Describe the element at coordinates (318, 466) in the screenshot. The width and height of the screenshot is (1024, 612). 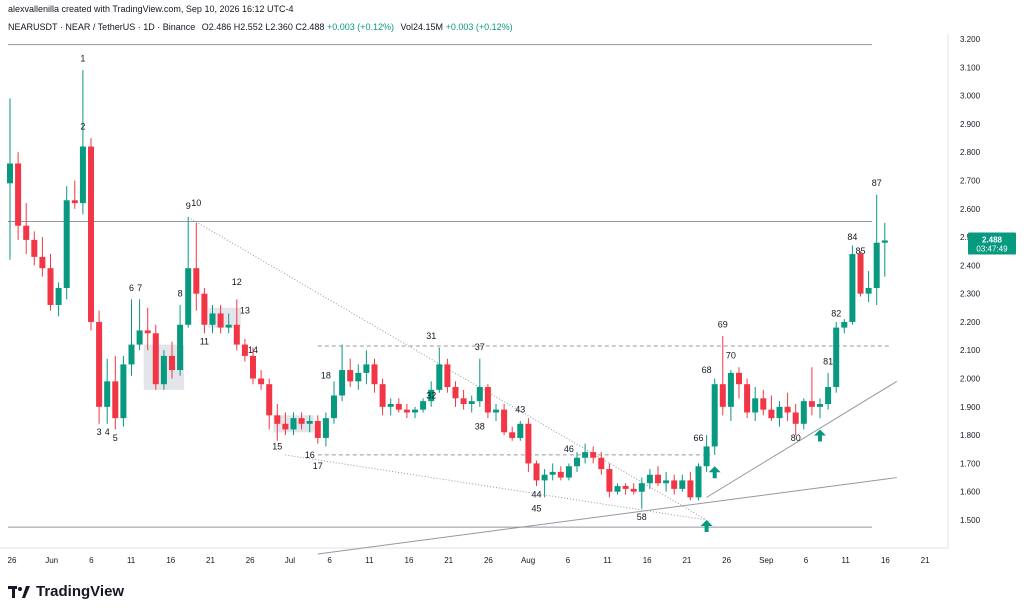
I see `wave-count-label: 17` at that location.